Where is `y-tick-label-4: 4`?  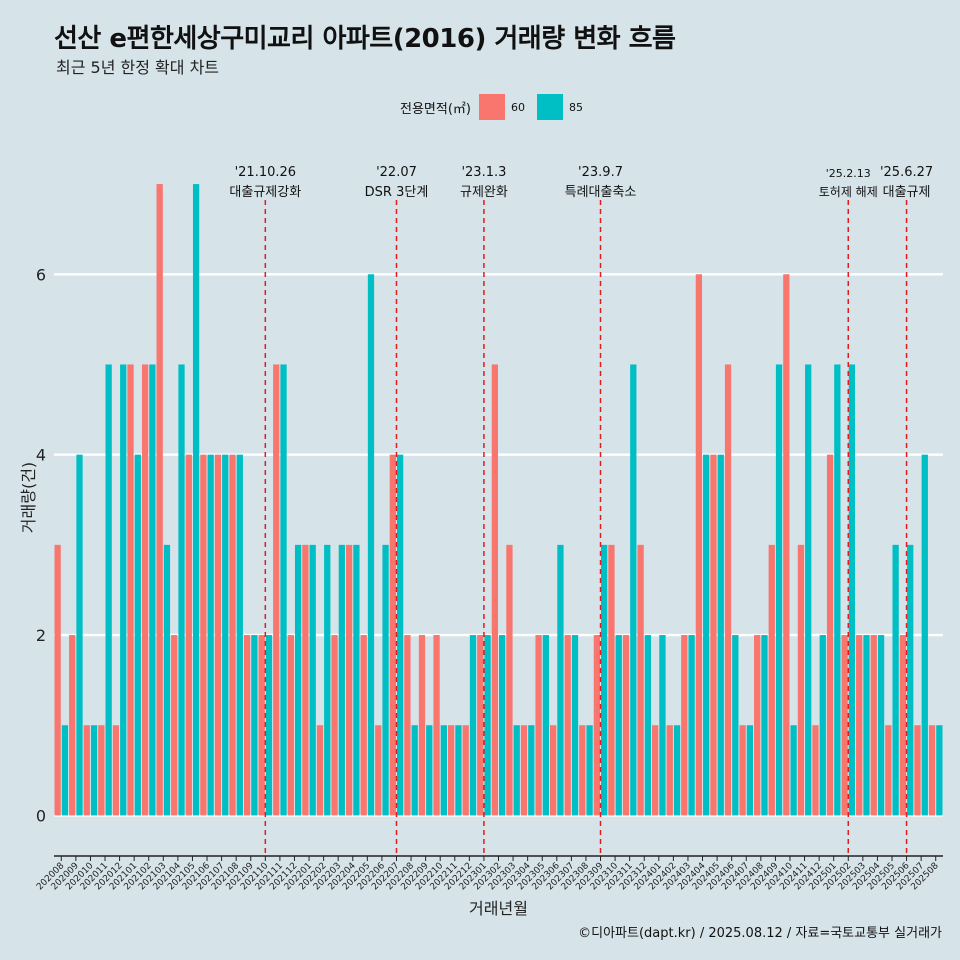
y-tick-label-4: 4 is located at coordinates (41, 455).